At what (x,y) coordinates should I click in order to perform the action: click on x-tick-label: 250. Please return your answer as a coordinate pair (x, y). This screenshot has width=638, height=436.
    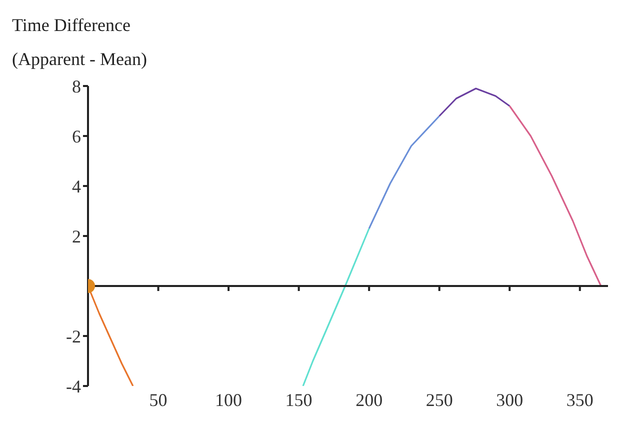
    Looking at the image, I should click on (439, 400).